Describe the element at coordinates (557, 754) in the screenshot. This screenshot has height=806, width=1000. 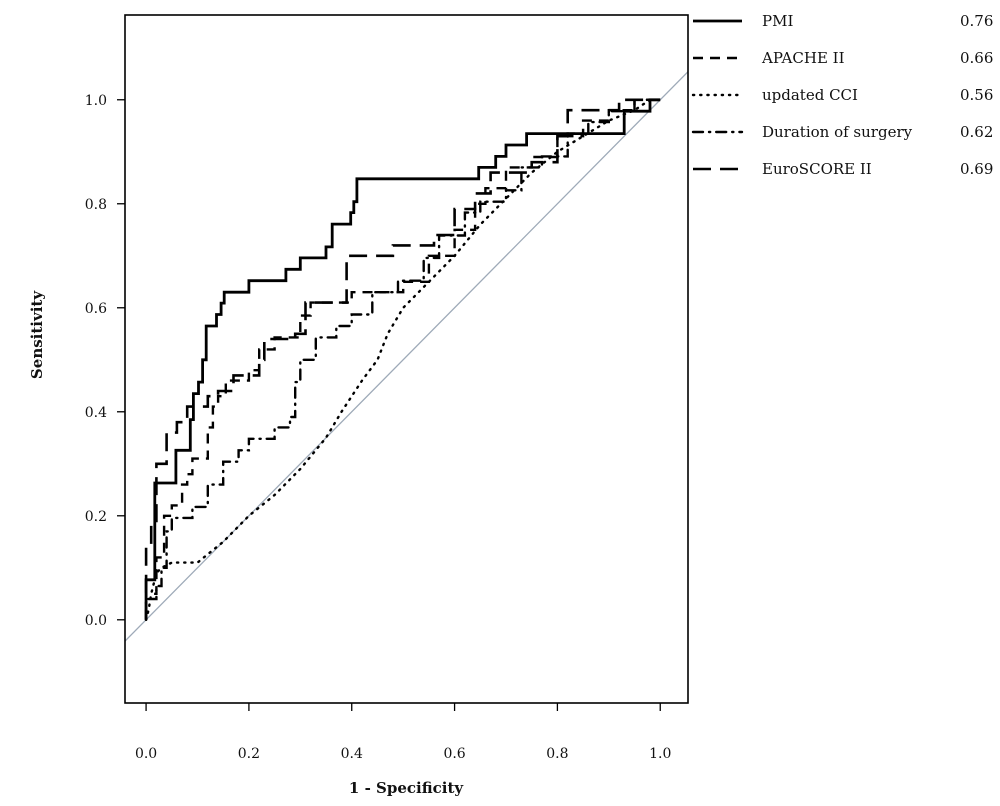
I see `x-tick-label: 0.8` at that location.